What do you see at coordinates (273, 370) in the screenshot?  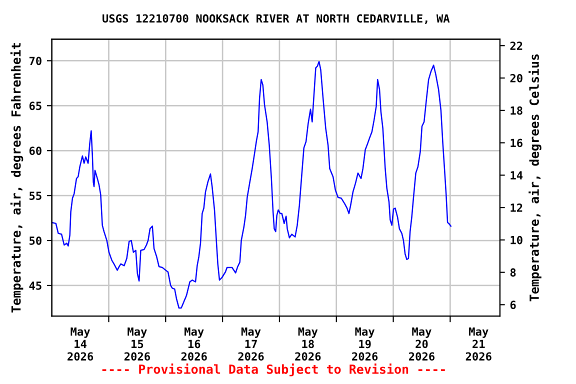 I see `text: ---- Provisional Data Subject to Revision ----` at bounding box center [273, 370].